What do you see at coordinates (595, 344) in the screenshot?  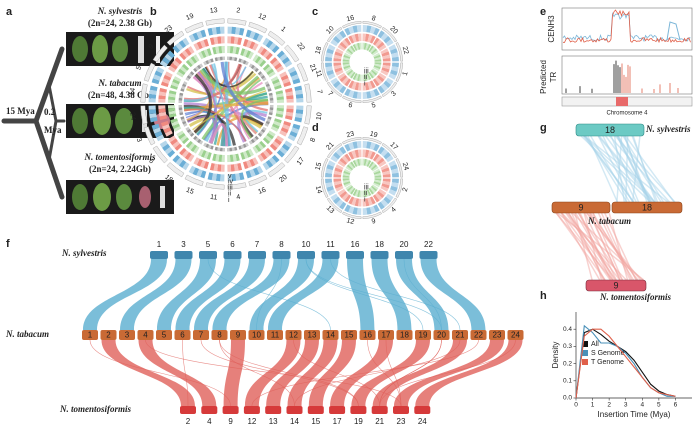 I see `legend-label: All` at bounding box center [595, 344].